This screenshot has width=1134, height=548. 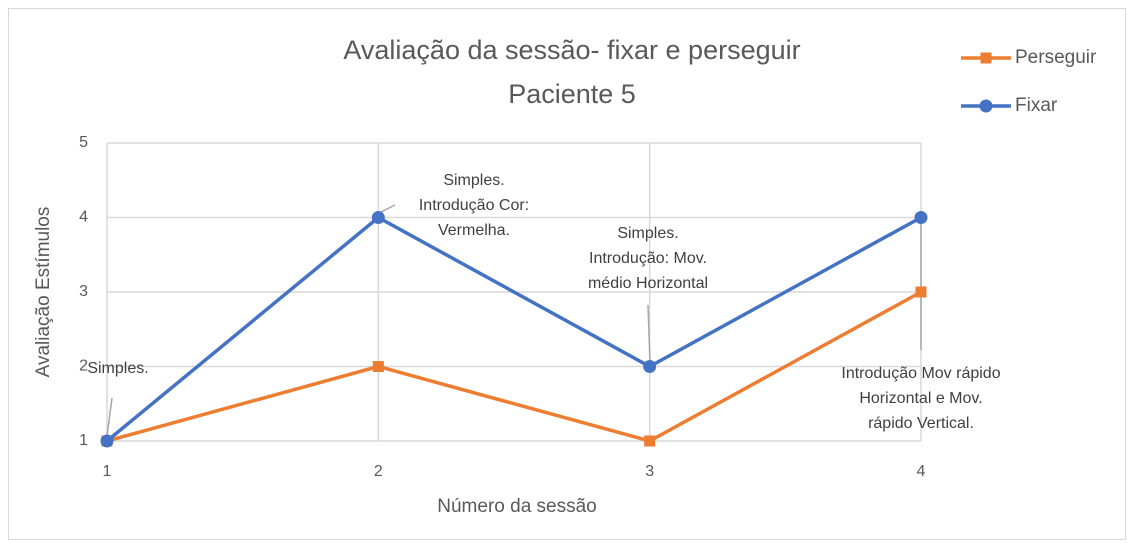 What do you see at coordinates (572, 94) in the screenshot?
I see `chart-title: Paciente 5` at bounding box center [572, 94].